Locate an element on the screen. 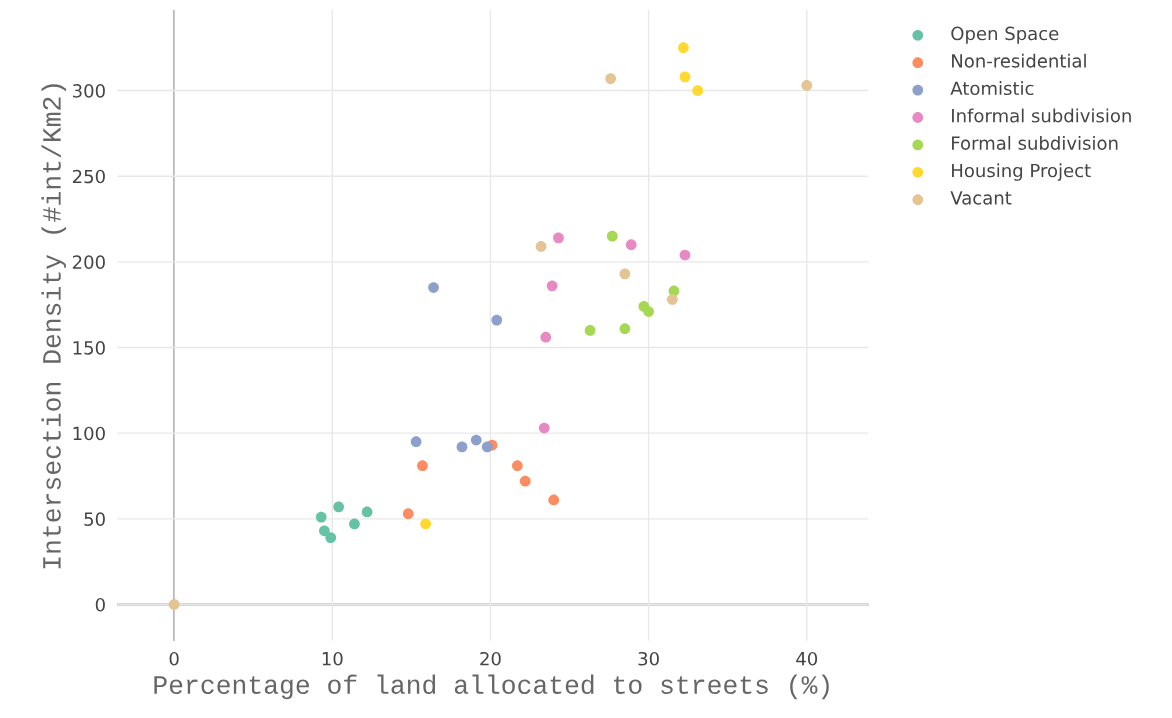 Image resolution: width=1172 pixels, height=718 pixels. legend-label: Open Space is located at coordinates (1005, 35).